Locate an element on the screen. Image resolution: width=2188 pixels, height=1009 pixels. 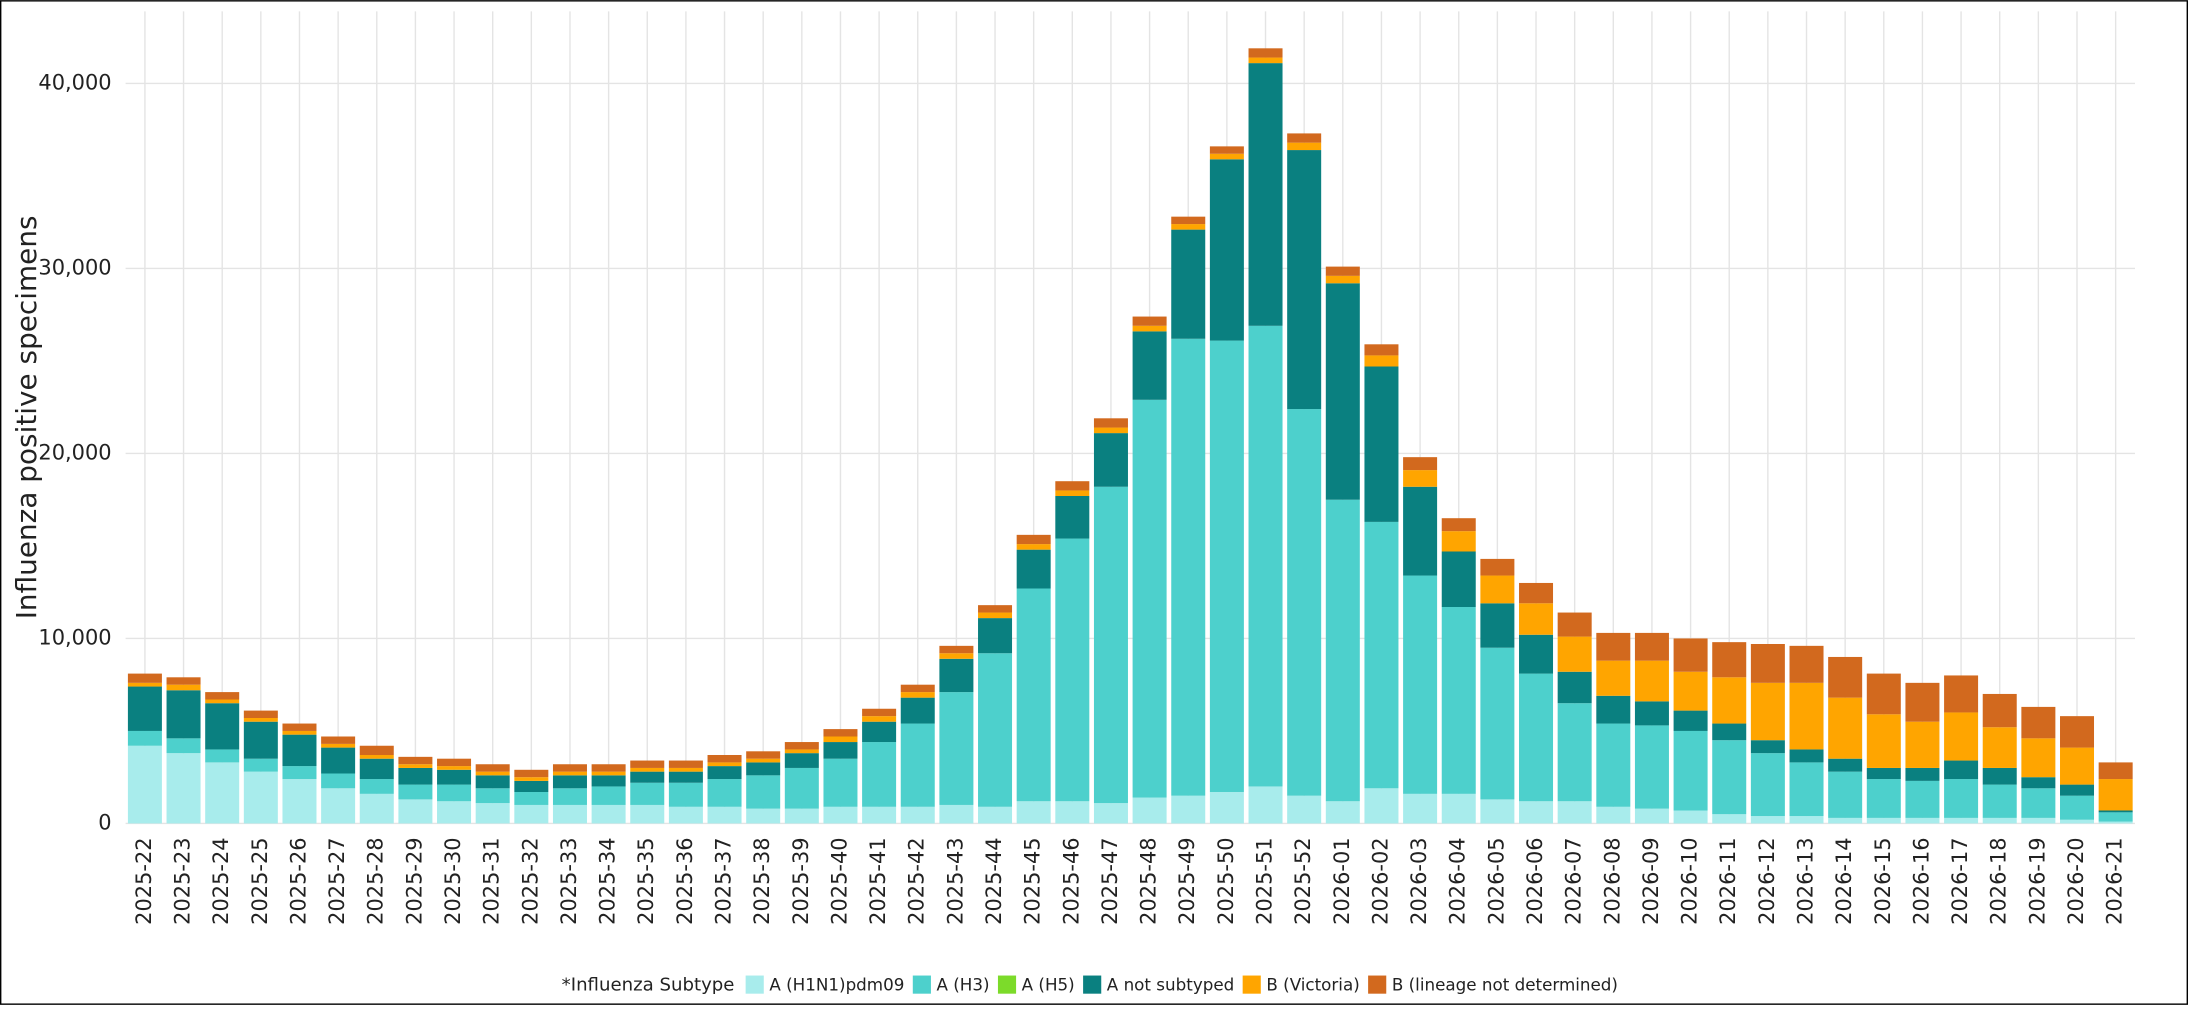
y-tick-label: 40,000 is located at coordinates (74, 82).